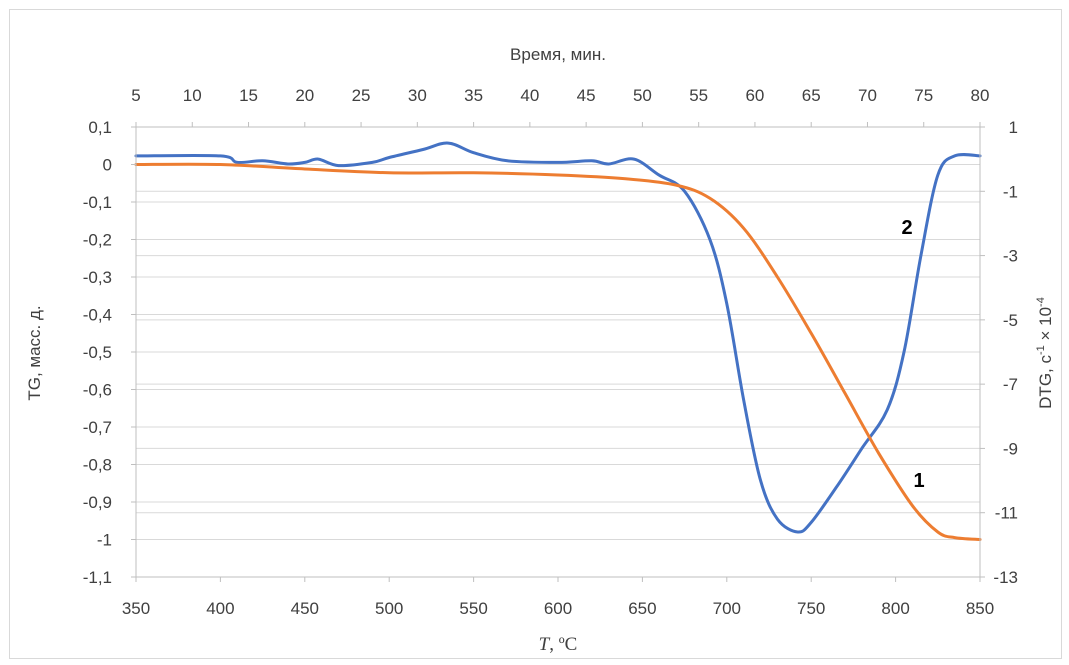 This screenshot has width=1069, height=665. I want to click on bottom-tick-label: 850, so click(980, 608).